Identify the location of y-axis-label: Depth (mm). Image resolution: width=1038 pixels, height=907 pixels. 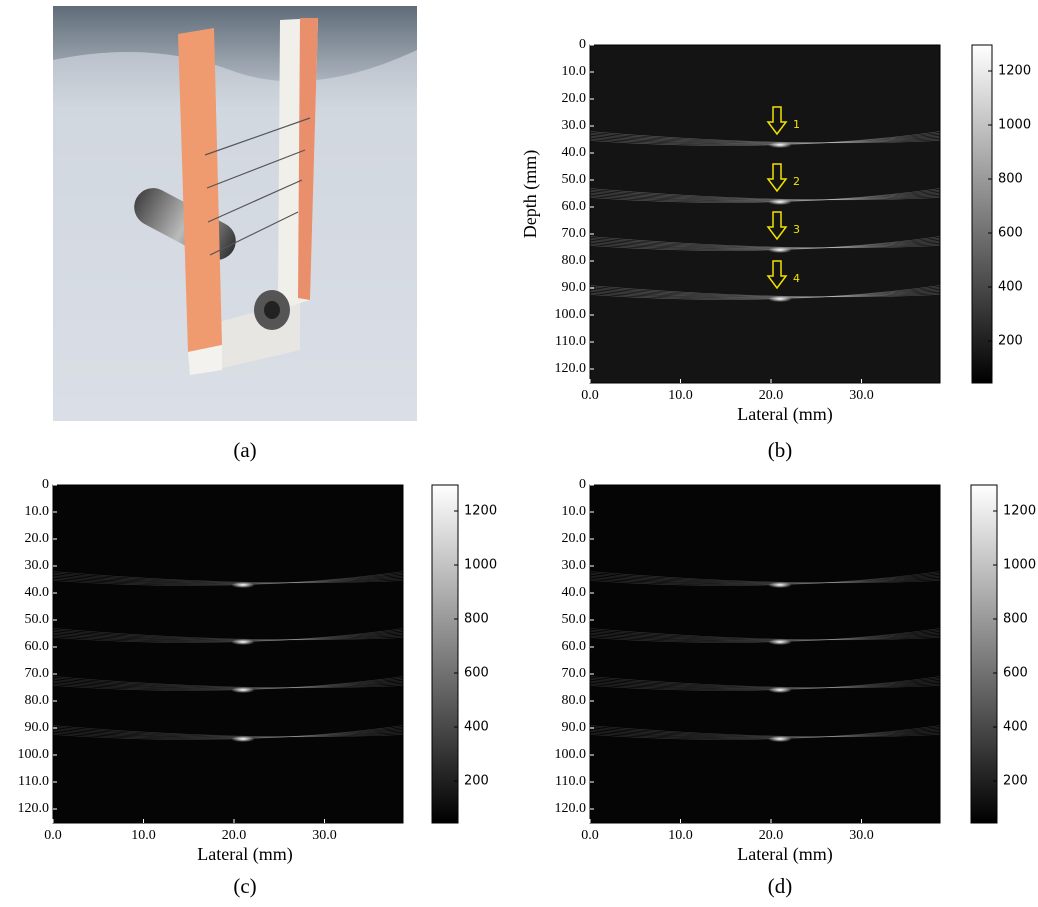
(530, 194).